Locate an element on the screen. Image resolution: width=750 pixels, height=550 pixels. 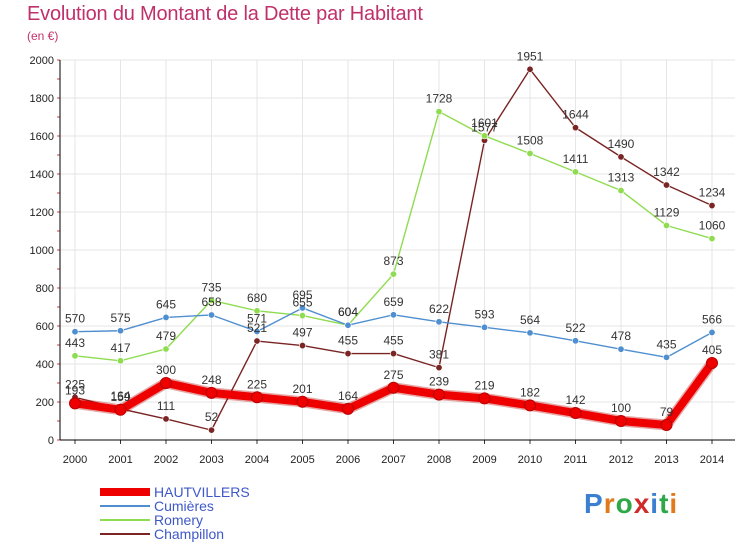
data-label: 111 is located at coordinates (166, 406).